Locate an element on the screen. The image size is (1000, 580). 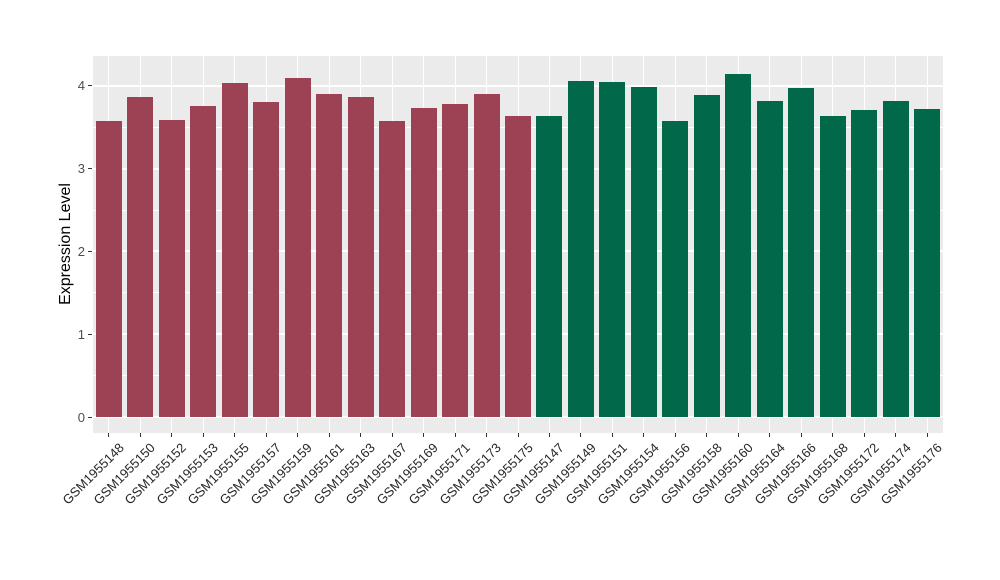
y-tick-label: 2 is located at coordinates (81, 251).